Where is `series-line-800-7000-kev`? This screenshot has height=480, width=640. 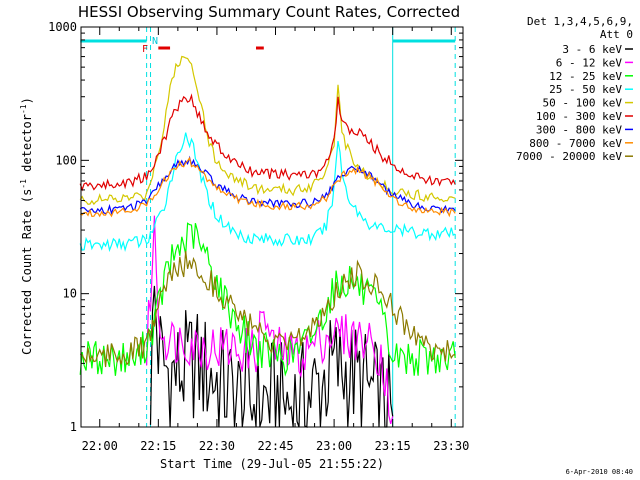 series-line-800-7000-kev is located at coordinates (268, 187).